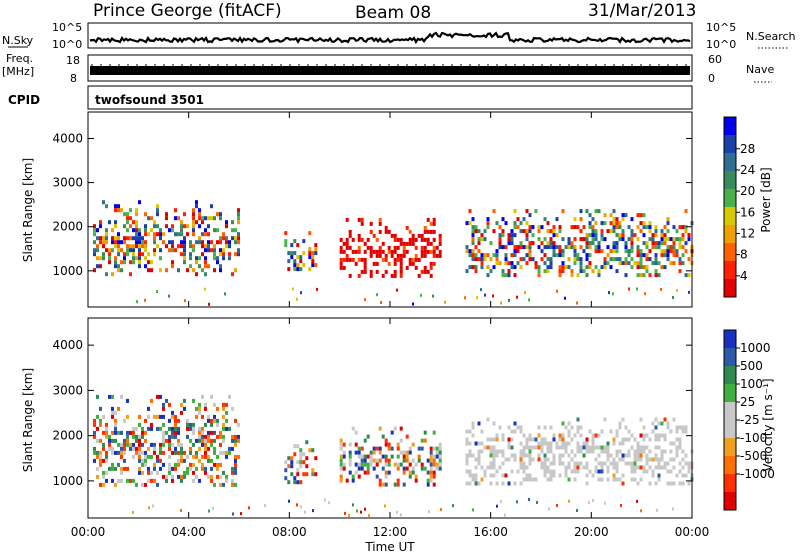 This screenshot has width=800, height=554. Describe the element at coordinates (88, 532) in the screenshot. I see `x-tick-label: 00:00` at that location.